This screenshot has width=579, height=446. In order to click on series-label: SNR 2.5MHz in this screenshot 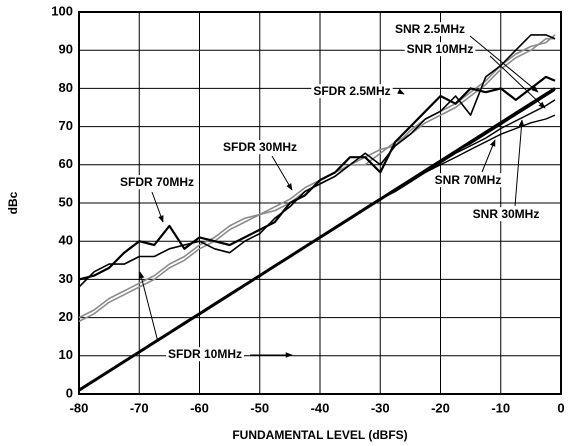, I will do `click(430, 29)`.